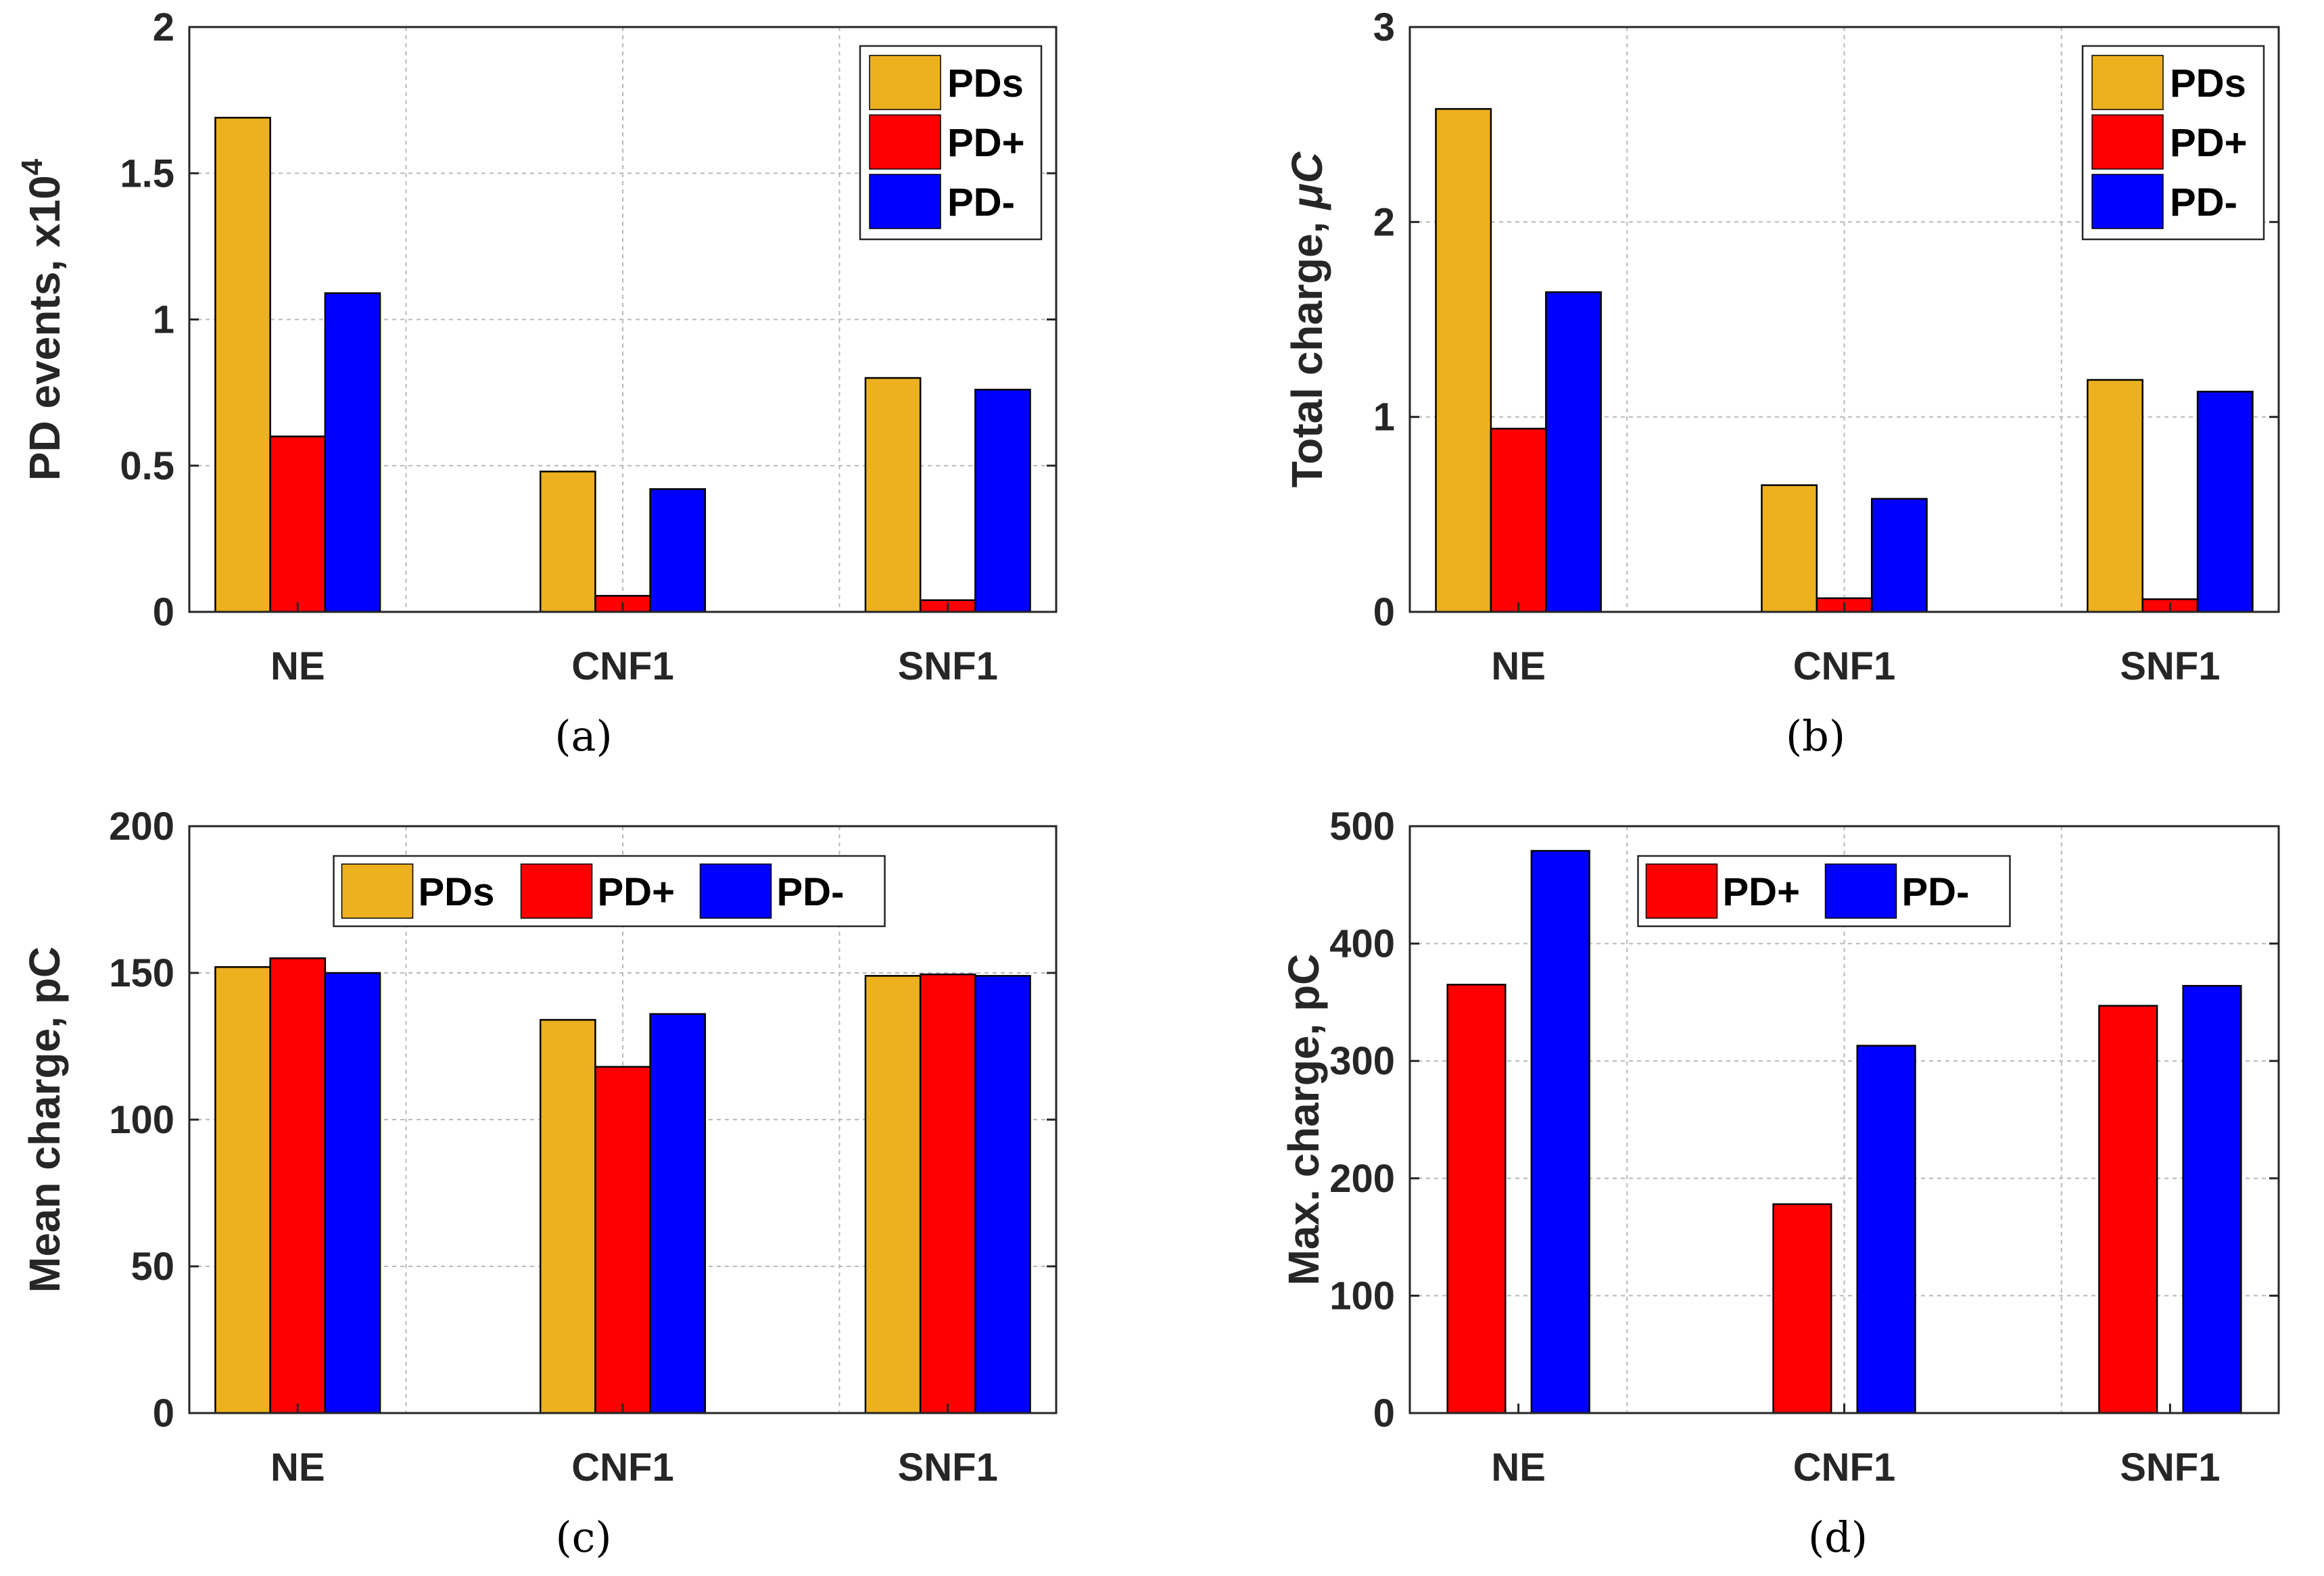 The height and width of the screenshot is (1576, 2324). What do you see at coordinates (44, 328) in the screenshot?
I see `y-axis-label-text: PD events, x10` at bounding box center [44, 328].